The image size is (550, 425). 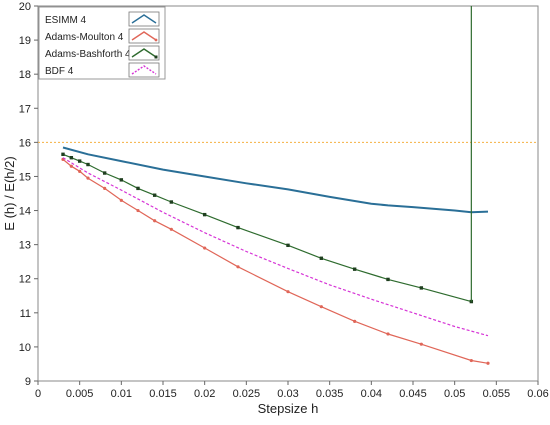 What do you see at coordinates (25, 75) in the screenshot?
I see `y-tick-label: 18` at bounding box center [25, 75].